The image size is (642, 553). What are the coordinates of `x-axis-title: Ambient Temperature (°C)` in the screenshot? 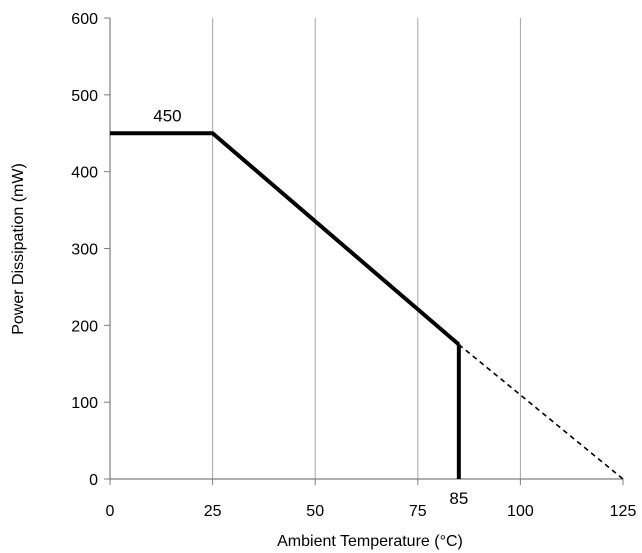 It's located at (370, 541).